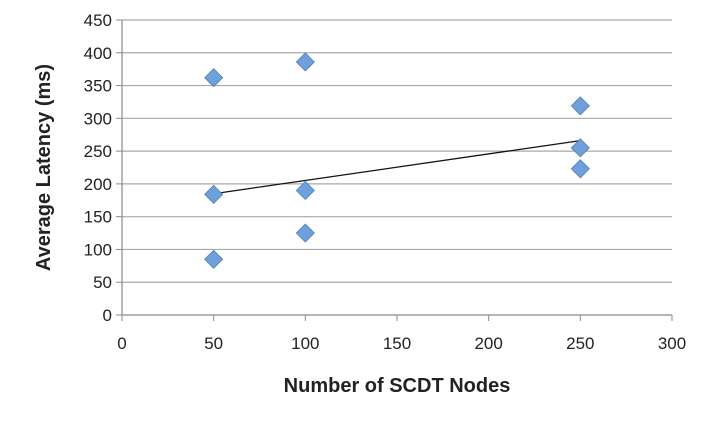 This screenshot has height=424, width=712. Describe the element at coordinates (580, 343) in the screenshot. I see `x-tick-label: 250` at that location.